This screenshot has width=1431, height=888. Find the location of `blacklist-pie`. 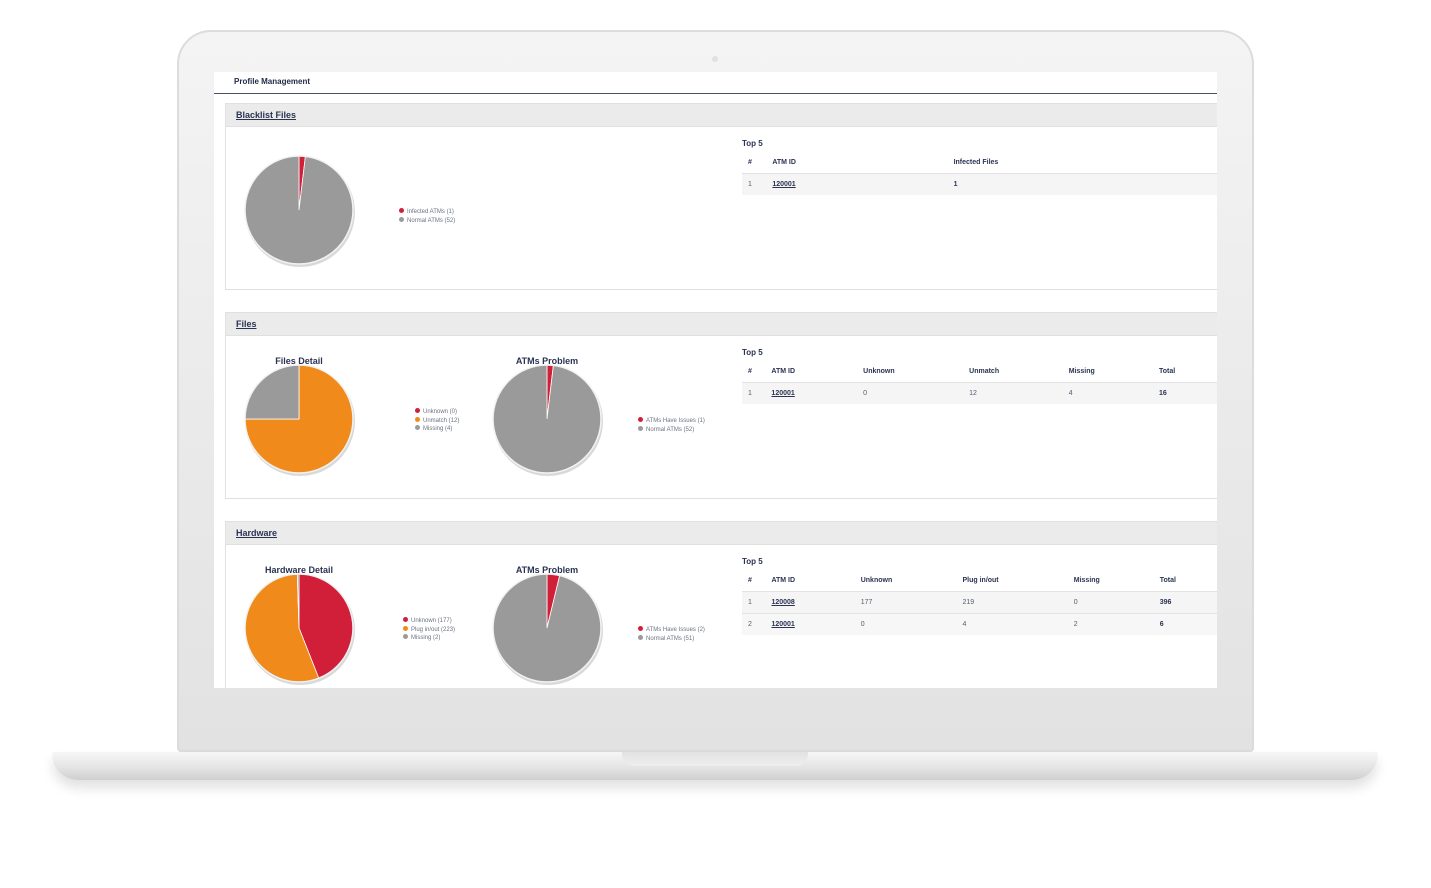

blacklist-pie is located at coordinates (299, 211).